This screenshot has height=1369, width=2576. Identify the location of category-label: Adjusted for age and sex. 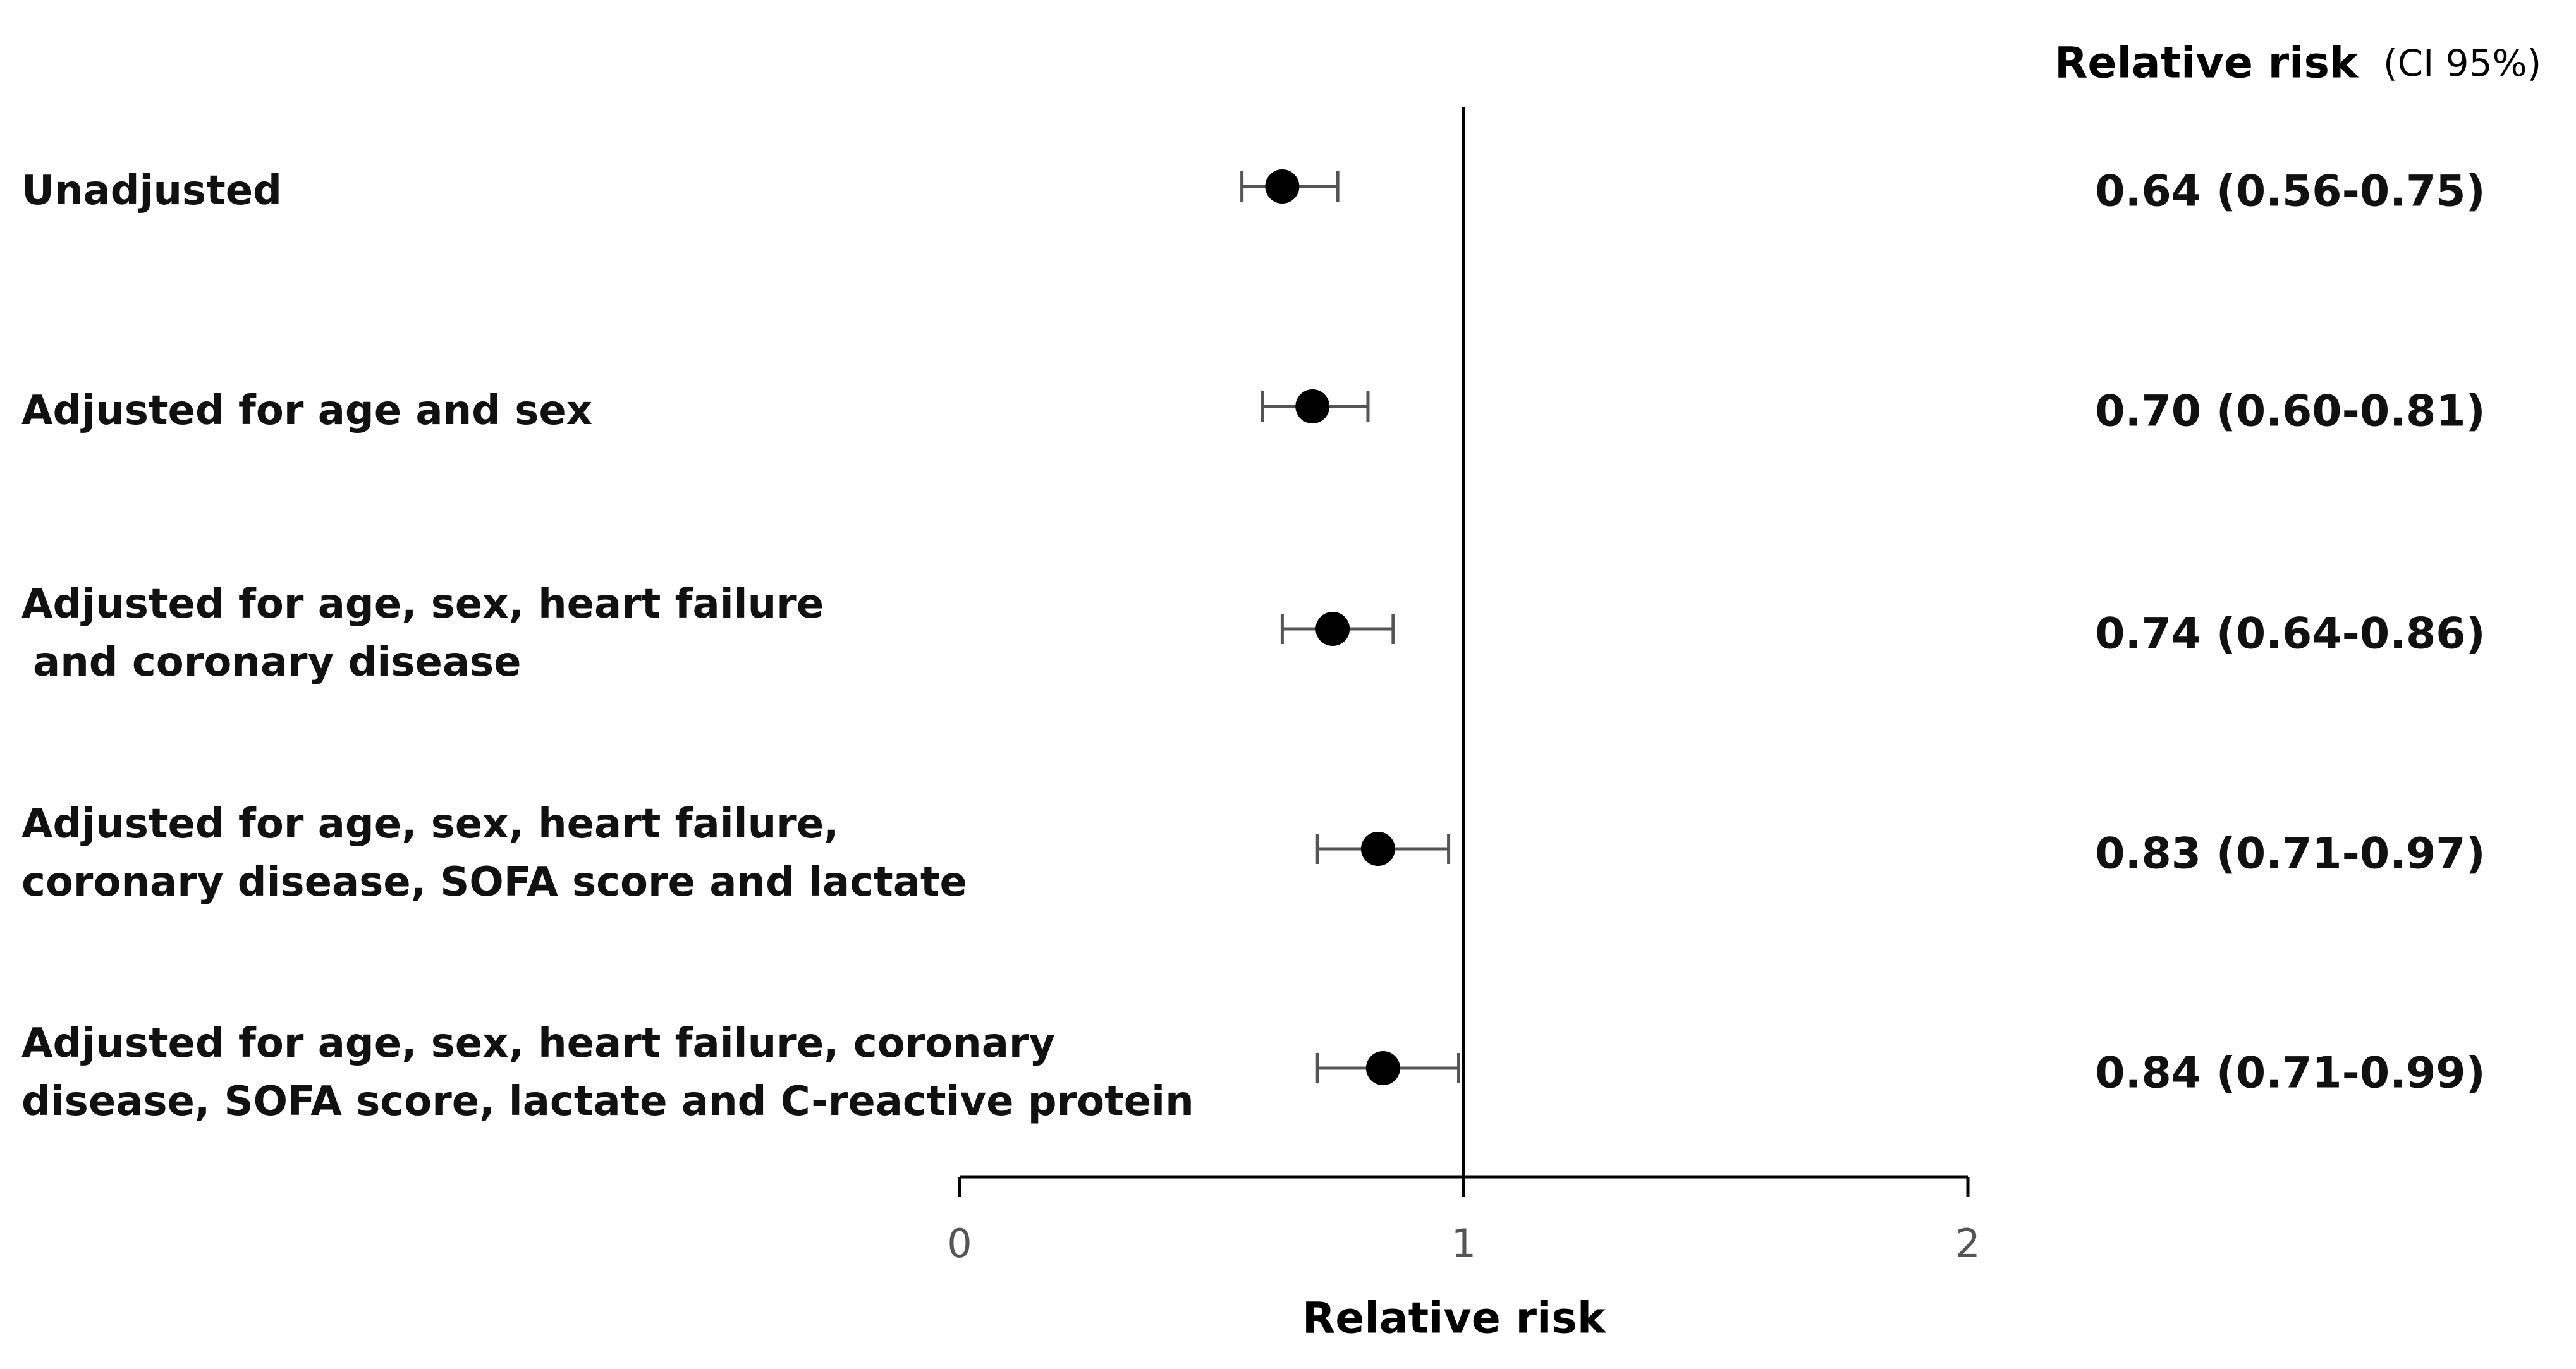
(306, 410).